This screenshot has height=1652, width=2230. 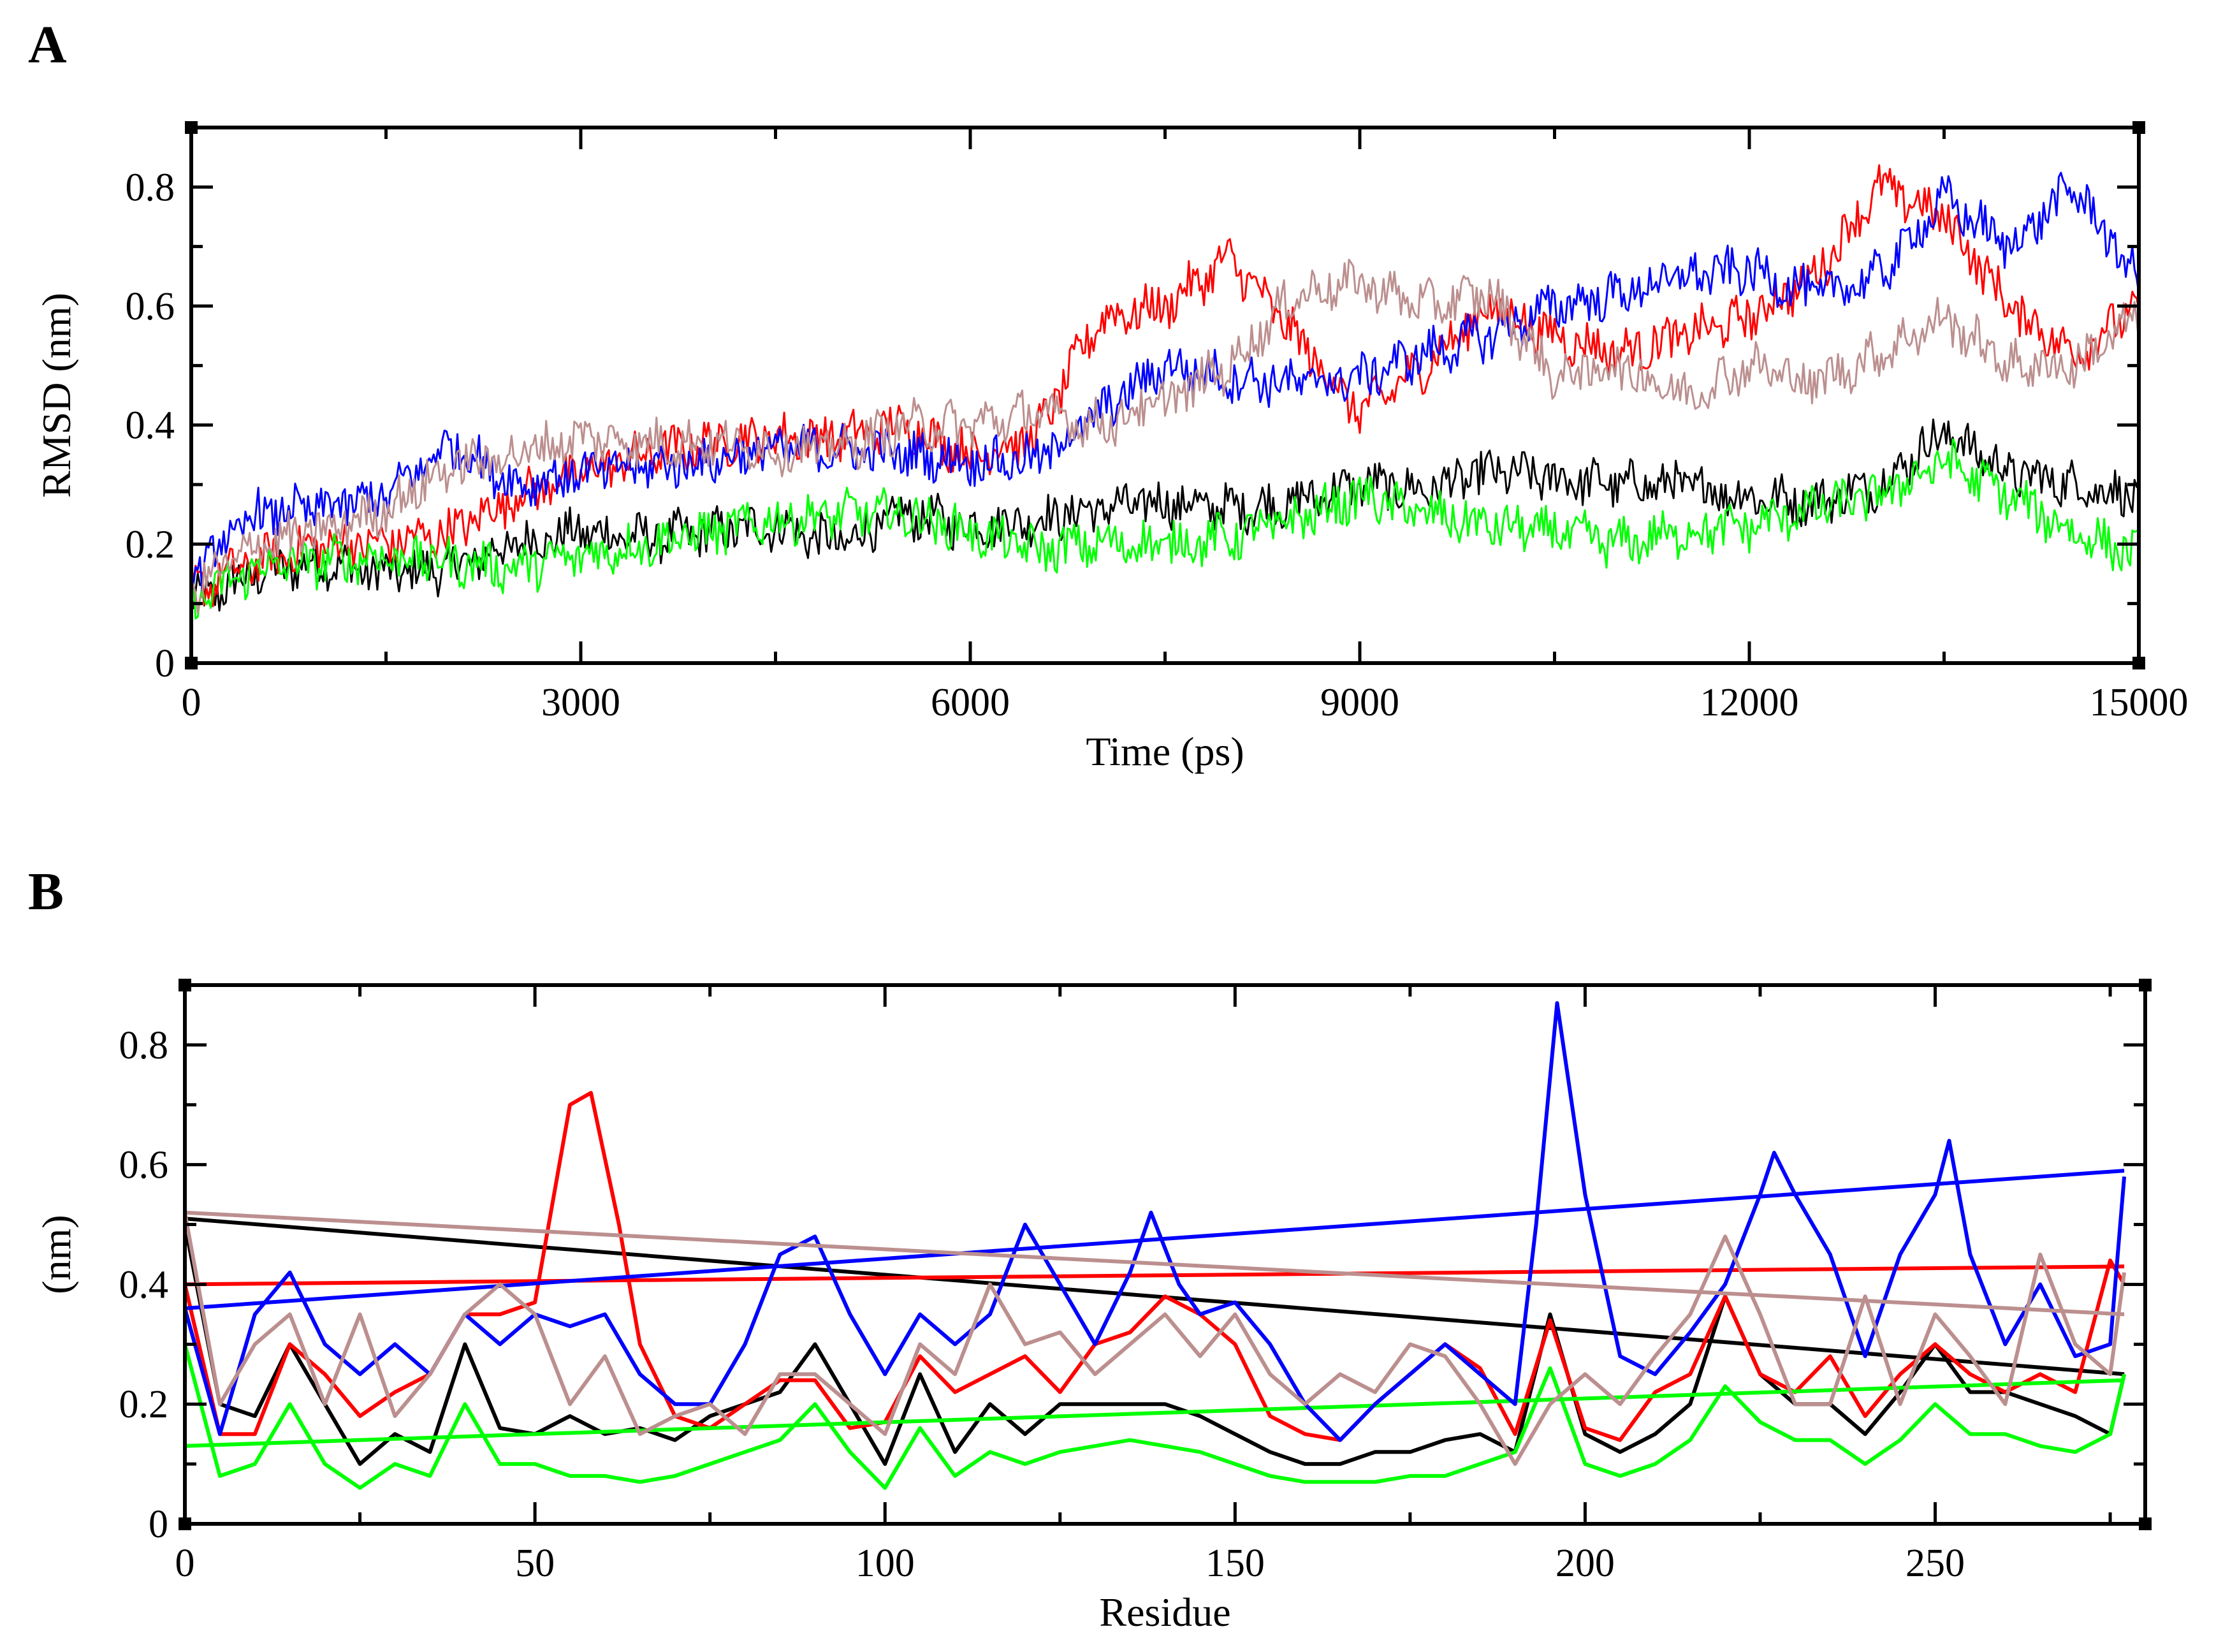 I want to click on series-line-red-trend, so click(x=1154, y=1276).